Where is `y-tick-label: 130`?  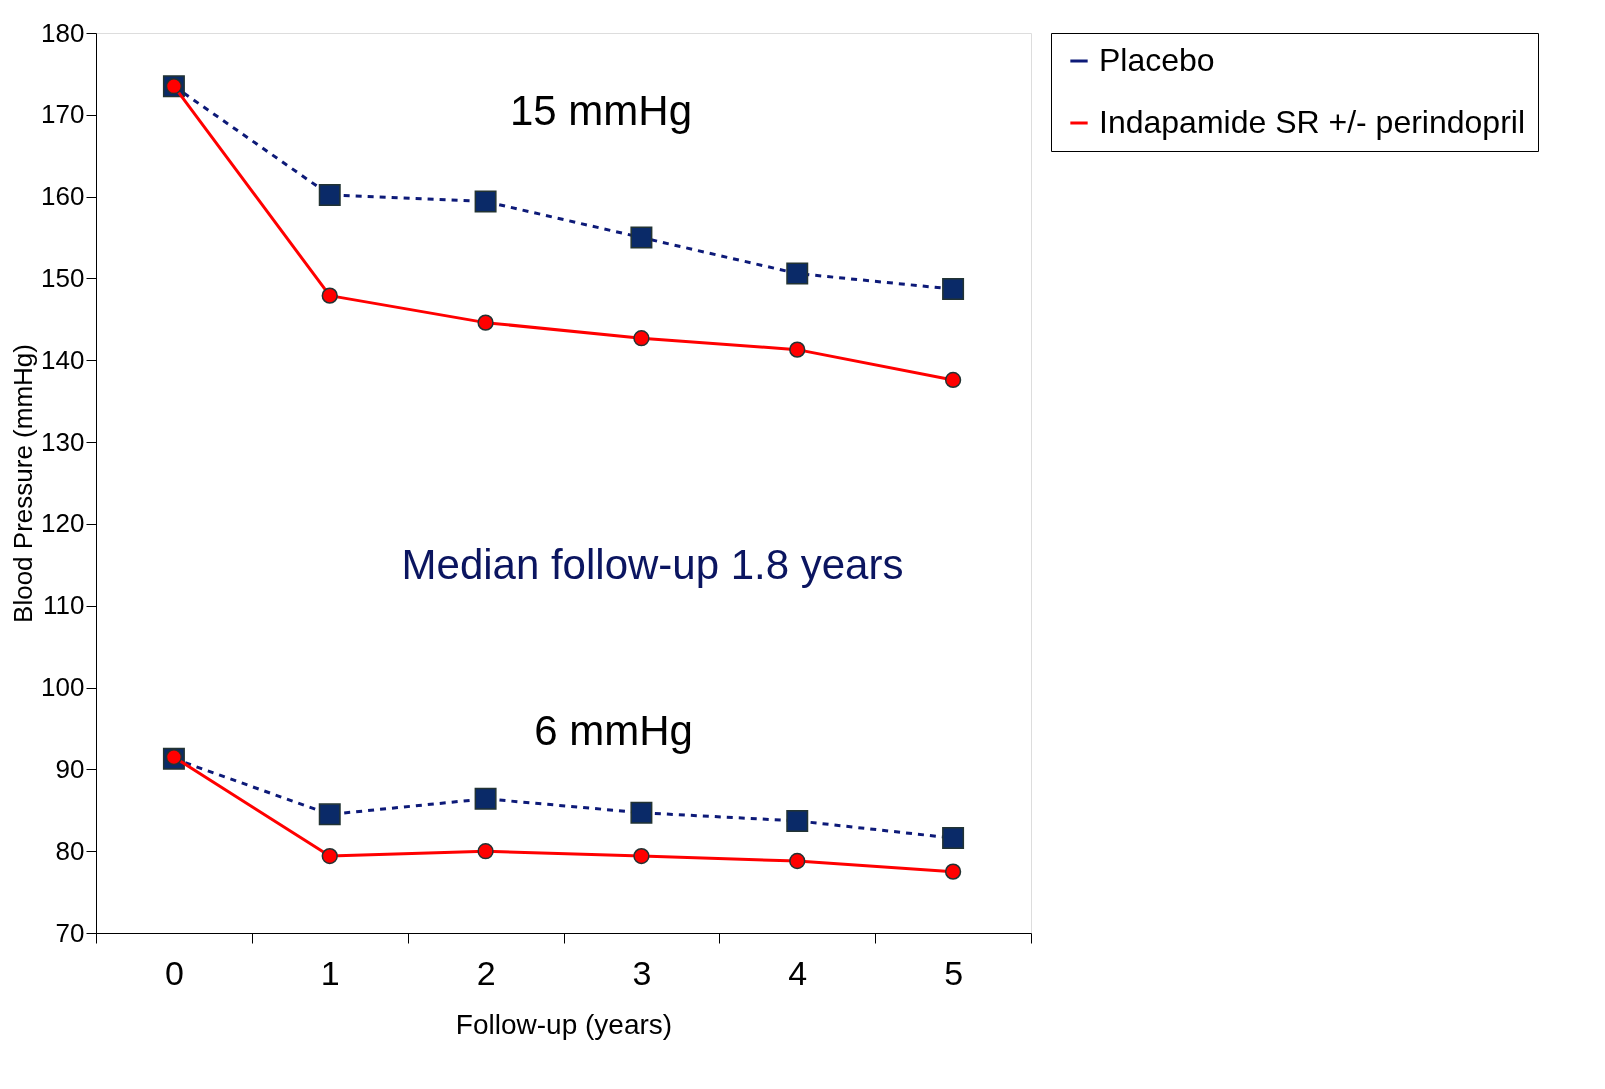
y-tick-label: 130 is located at coordinates (63, 441).